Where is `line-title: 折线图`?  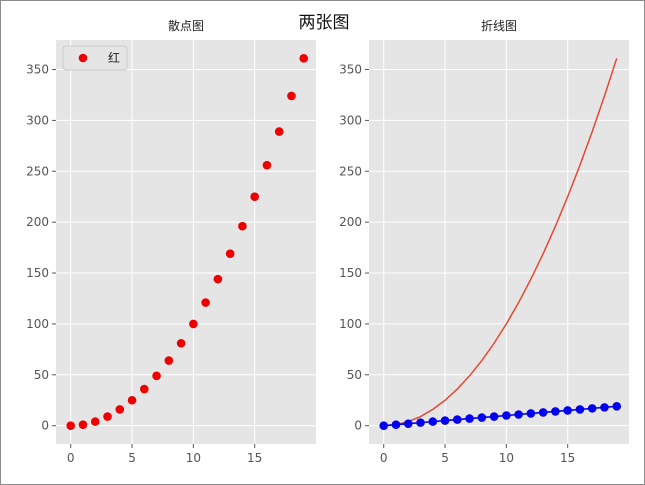 line-title: 折线图 is located at coordinates (499, 25).